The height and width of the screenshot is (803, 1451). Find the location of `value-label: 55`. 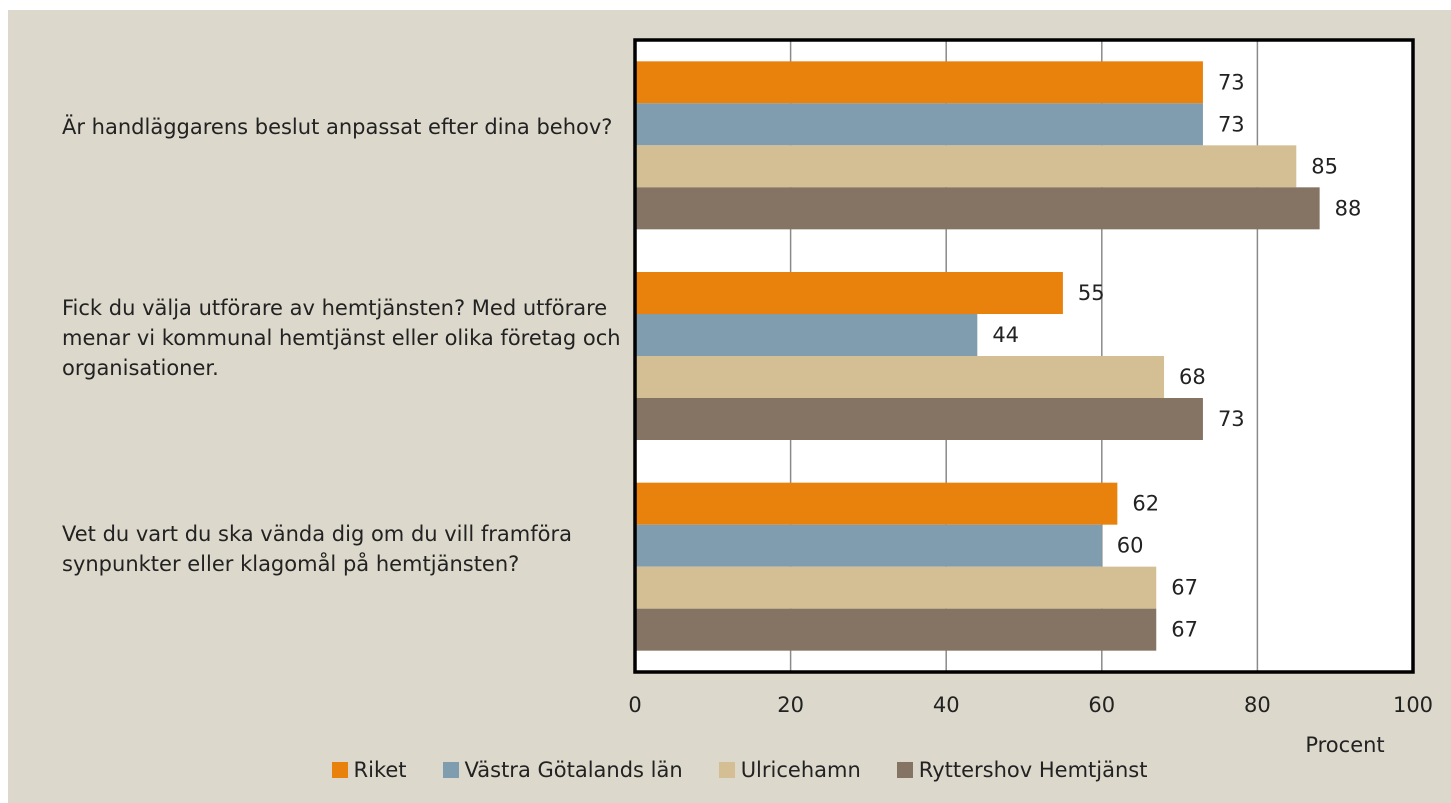

value-label: 55 is located at coordinates (1091, 293).